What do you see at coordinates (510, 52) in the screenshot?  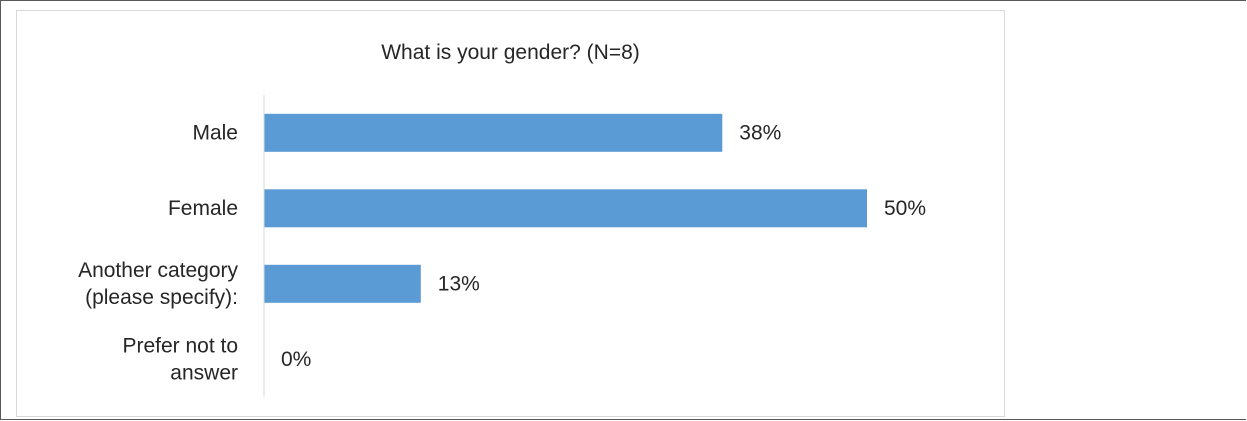 I see `chart-title: What is your gender? (N=8)` at bounding box center [510, 52].